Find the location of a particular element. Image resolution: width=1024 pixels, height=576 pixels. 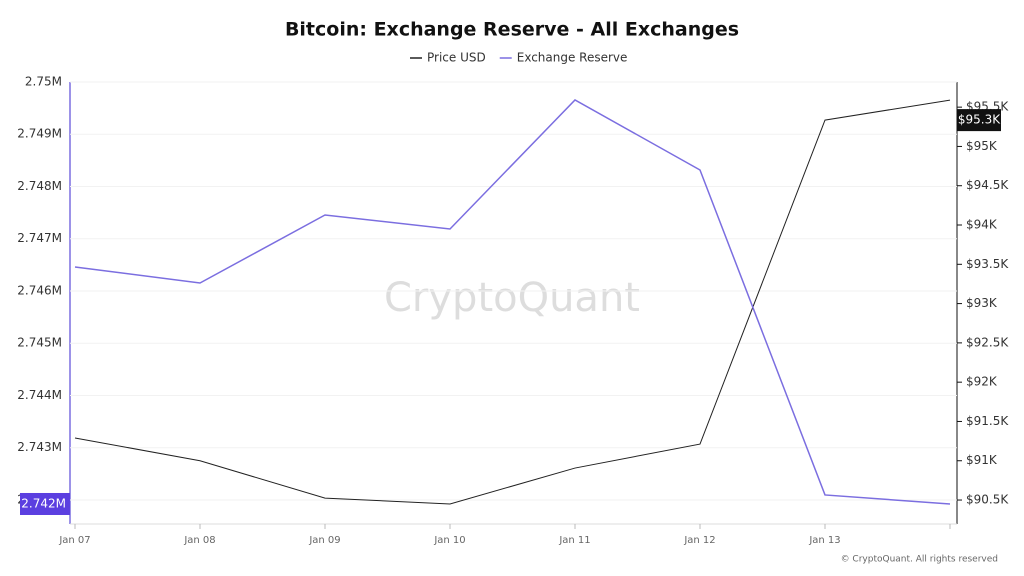

y-tick-label: 2.749M is located at coordinates (39, 134).